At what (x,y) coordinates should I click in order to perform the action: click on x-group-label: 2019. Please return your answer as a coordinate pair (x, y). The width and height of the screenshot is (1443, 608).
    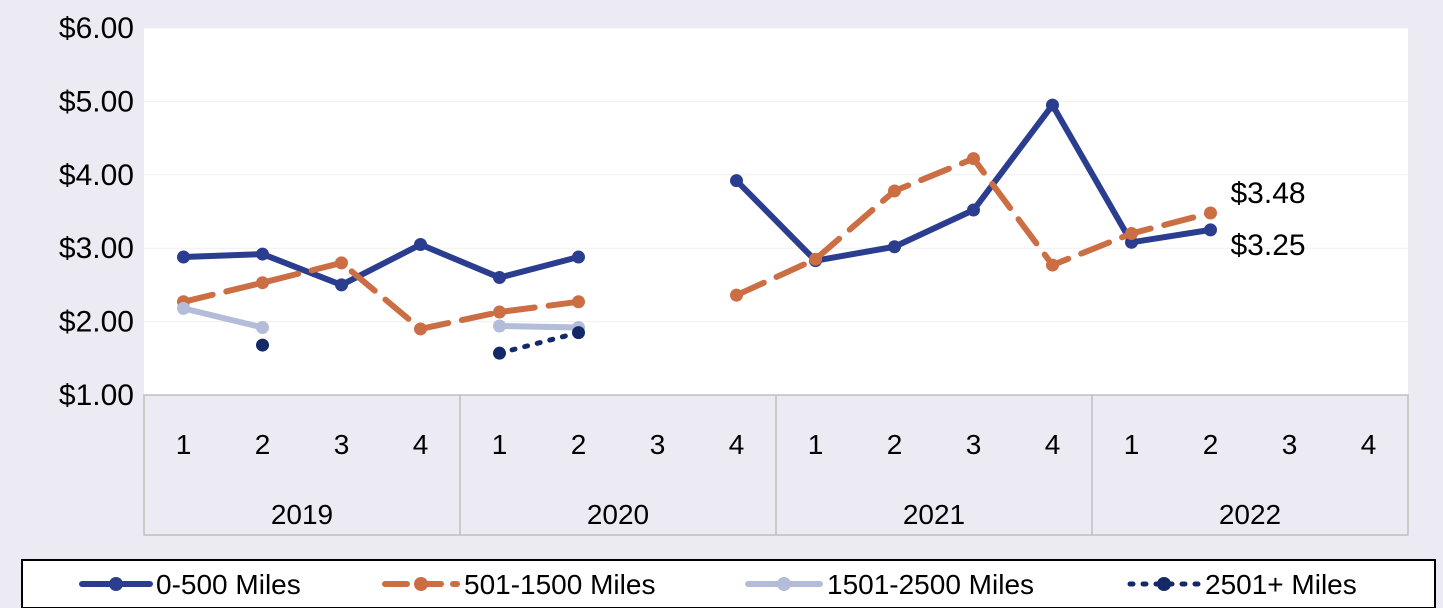
    Looking at the image, I should click on (302, 514).